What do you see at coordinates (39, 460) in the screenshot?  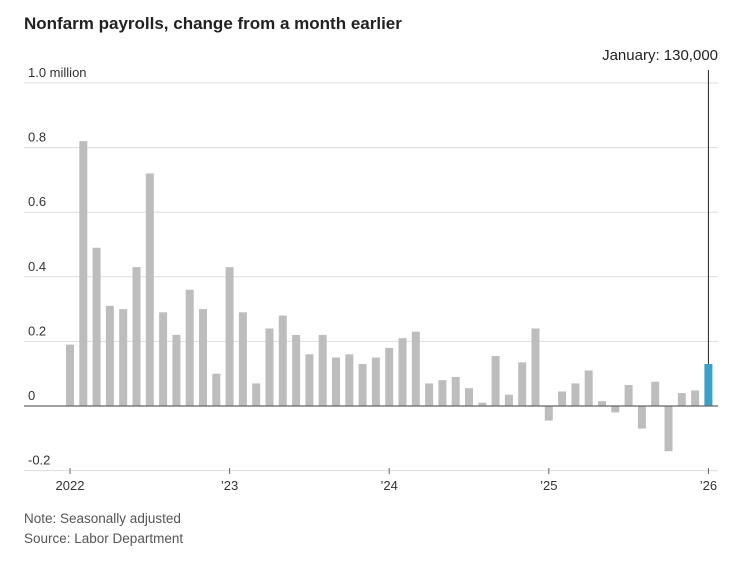 I see `y-tick-label: -0.2` at bounding box center [39, 460].